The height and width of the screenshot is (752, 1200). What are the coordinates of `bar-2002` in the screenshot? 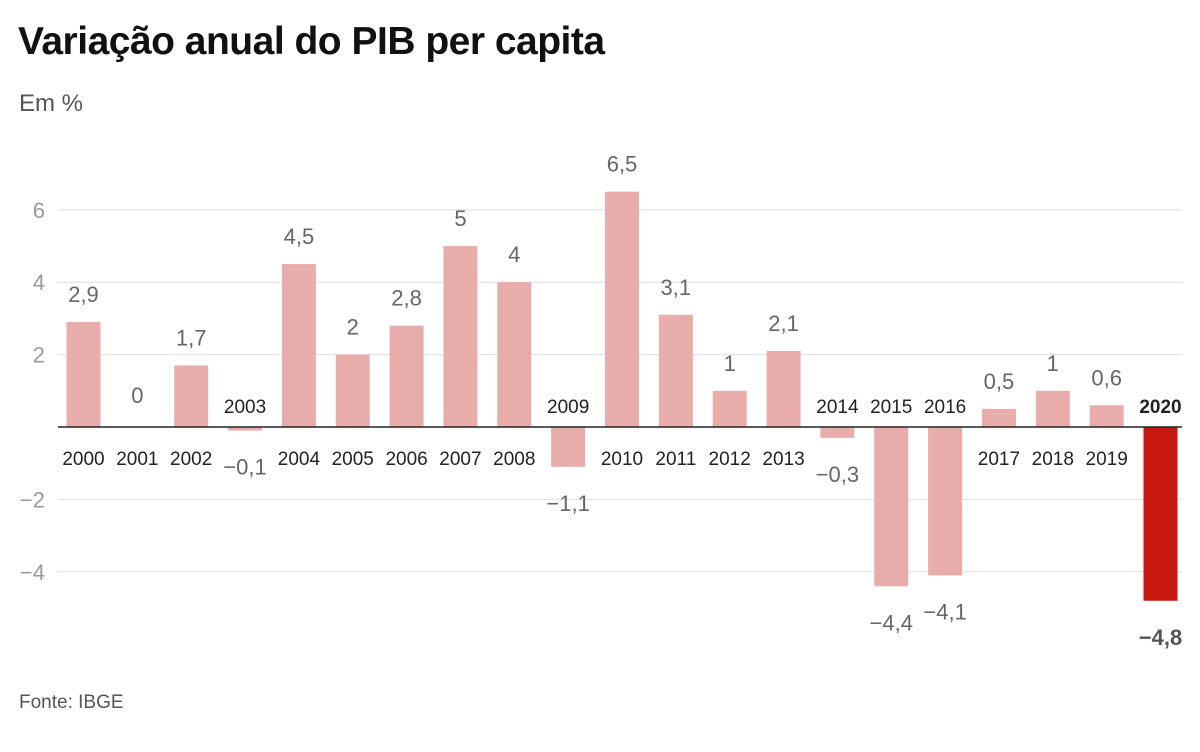 It's located at (191, 396).